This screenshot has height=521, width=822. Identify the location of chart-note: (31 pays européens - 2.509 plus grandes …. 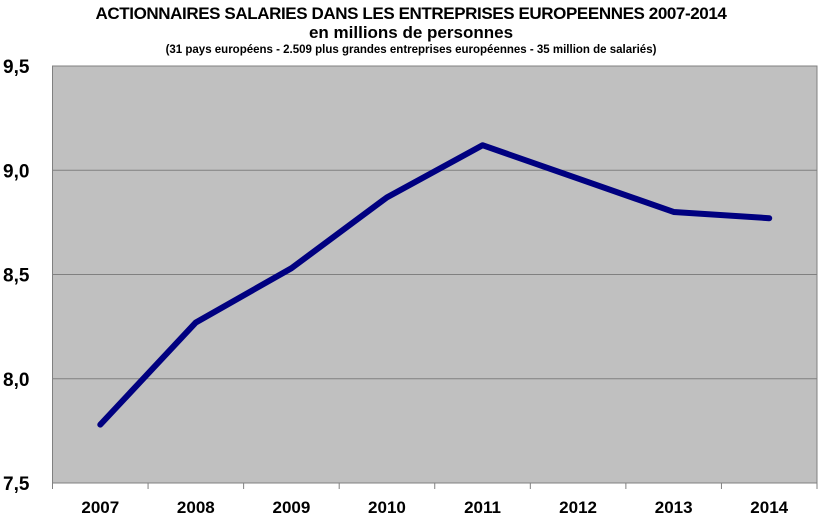
(411, 50).